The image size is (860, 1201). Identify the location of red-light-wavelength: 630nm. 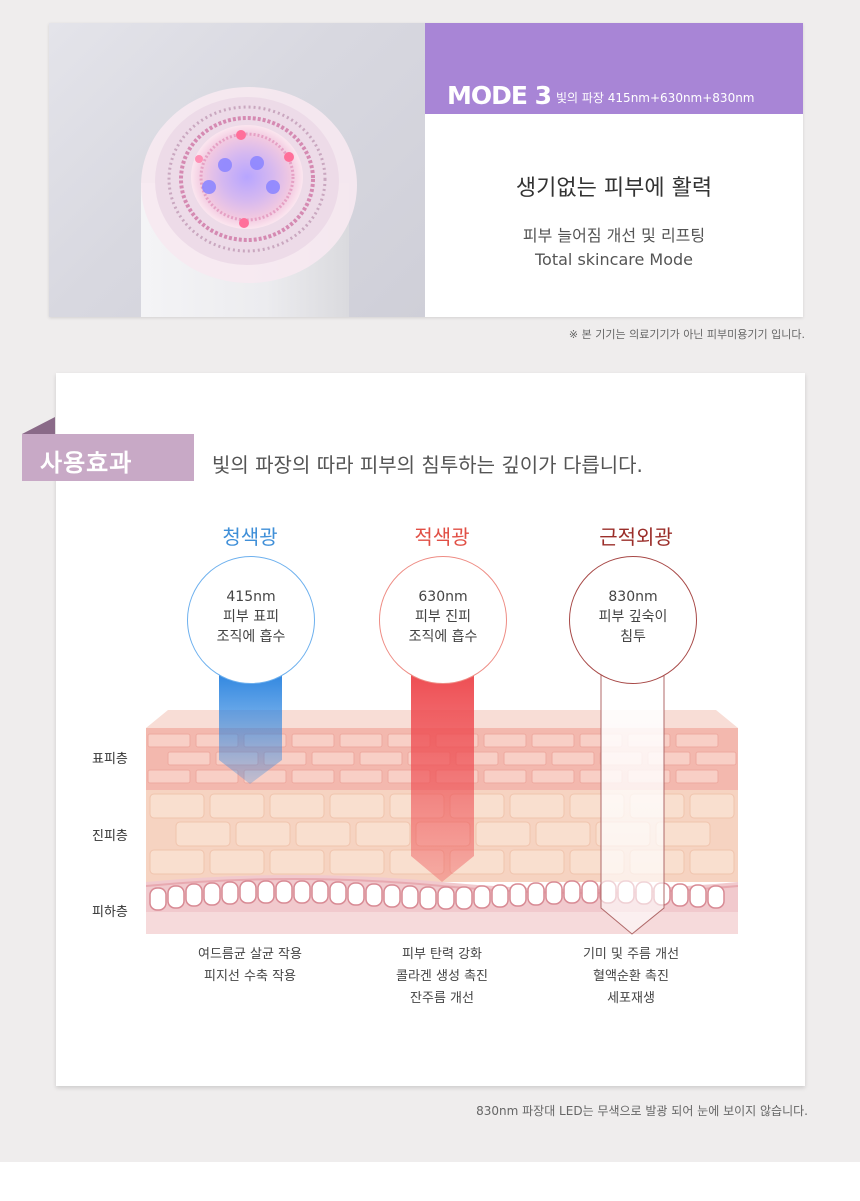
(443, 597).